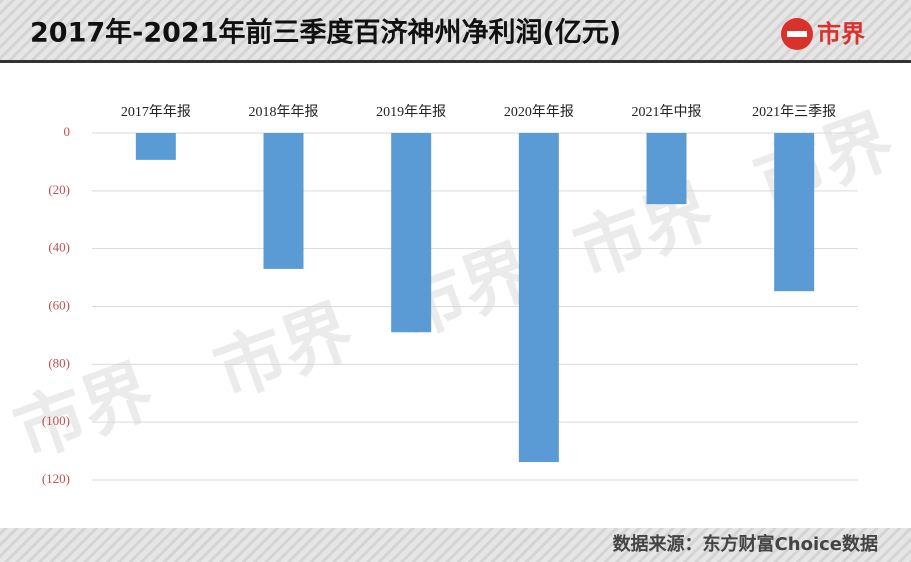 The image size is (911, 562). What do you see at coordinates (59, 247) in the screenshot?
I see `y-tick-label: (40)` at bounding box center [59, 247].